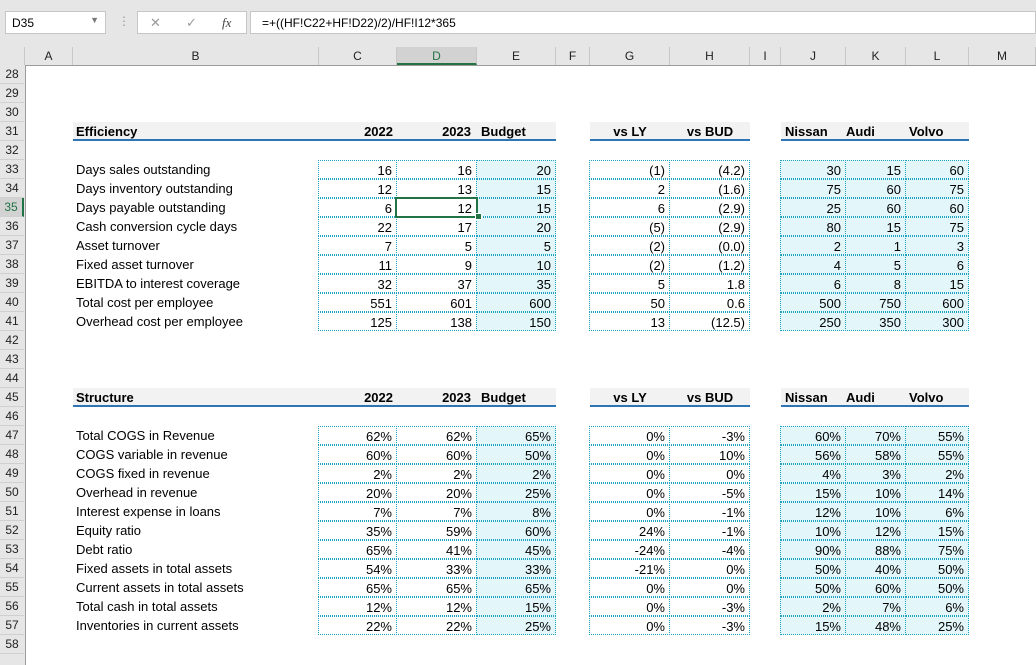 Image resolution: width=1036 pixels, height=665 pixels. I want to click on value-2023: 5, so click(436, 245).